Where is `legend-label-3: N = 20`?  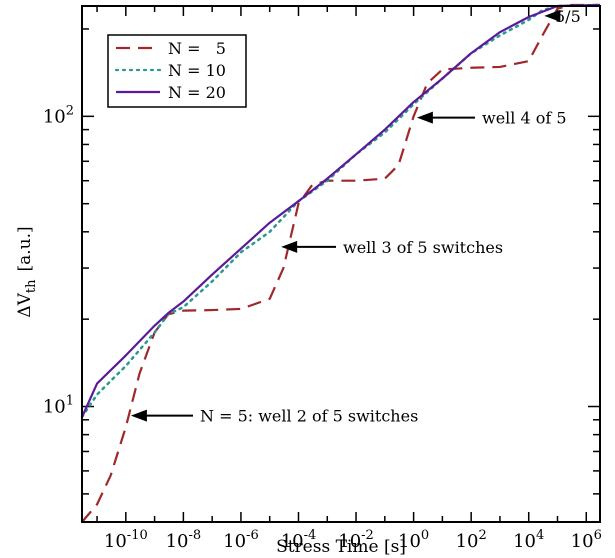
legend-label-3: N = 20 is located at coordinates (197, 92).